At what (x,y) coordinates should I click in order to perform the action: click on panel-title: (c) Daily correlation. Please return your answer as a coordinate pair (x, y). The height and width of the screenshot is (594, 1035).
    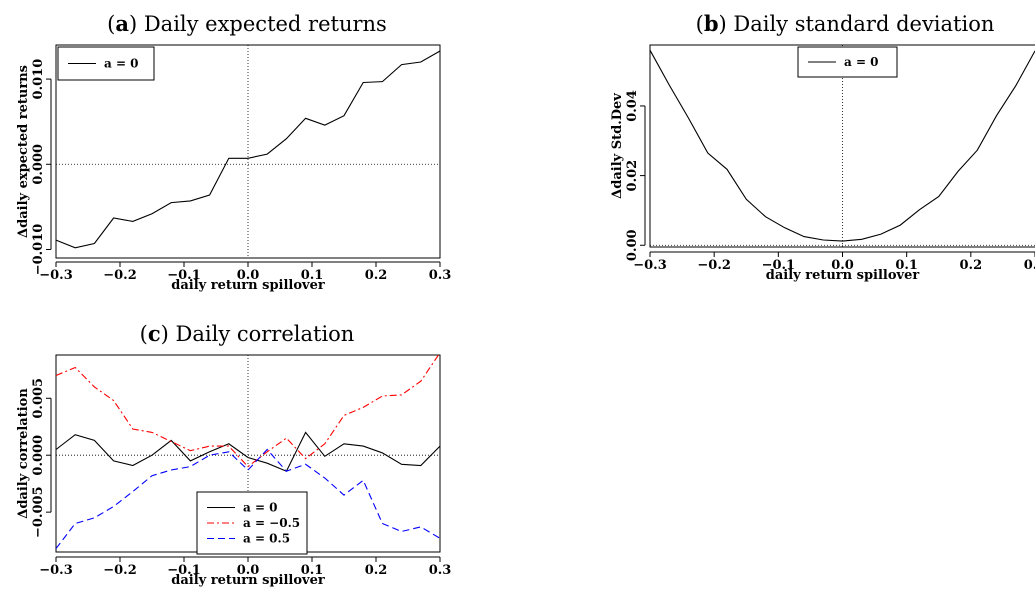
    Looking at the image, I should click on (247, 333).